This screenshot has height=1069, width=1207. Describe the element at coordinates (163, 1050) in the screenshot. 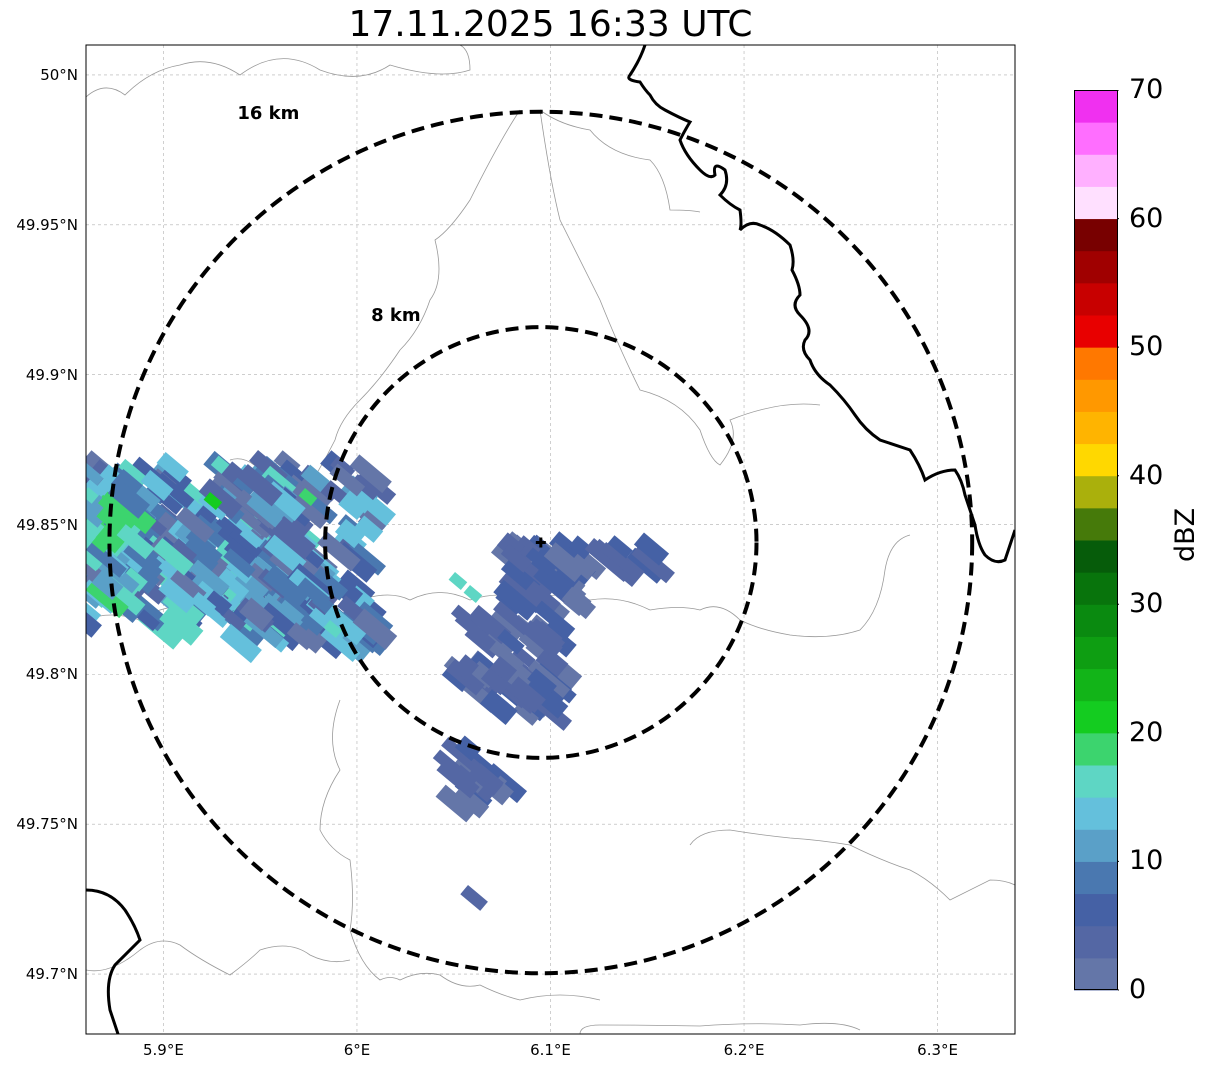

I see `x-tick-label: 5.9°E` at that location.